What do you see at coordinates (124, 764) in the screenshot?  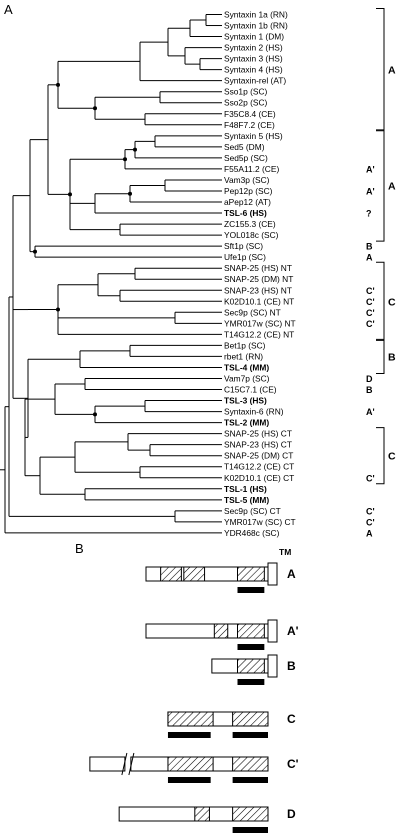 I see `break-mark` at bounding box center [124, 764].